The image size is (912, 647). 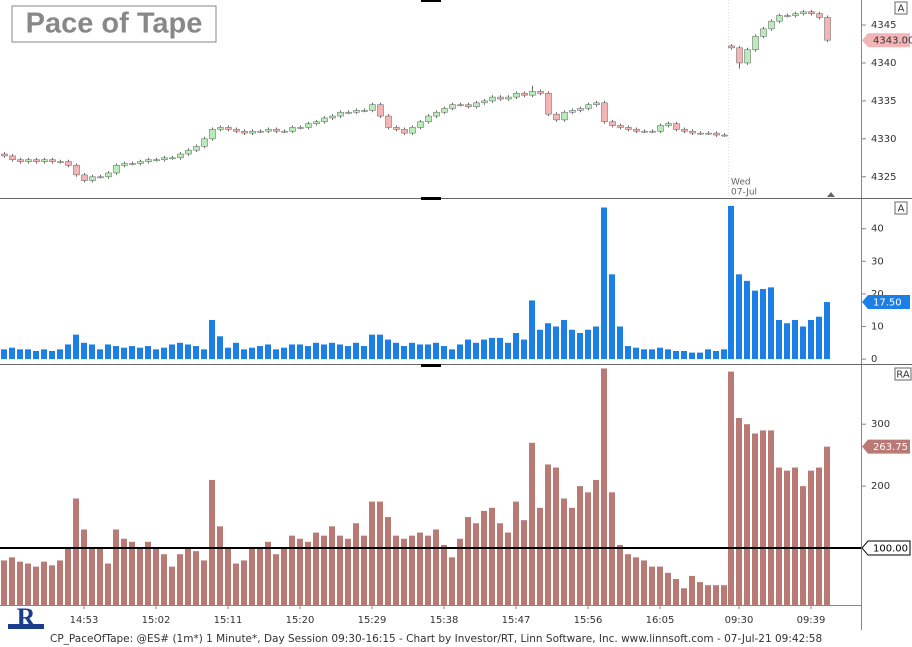 I want to click on x-tick-label: 15:56, so click(x=588, y=620).